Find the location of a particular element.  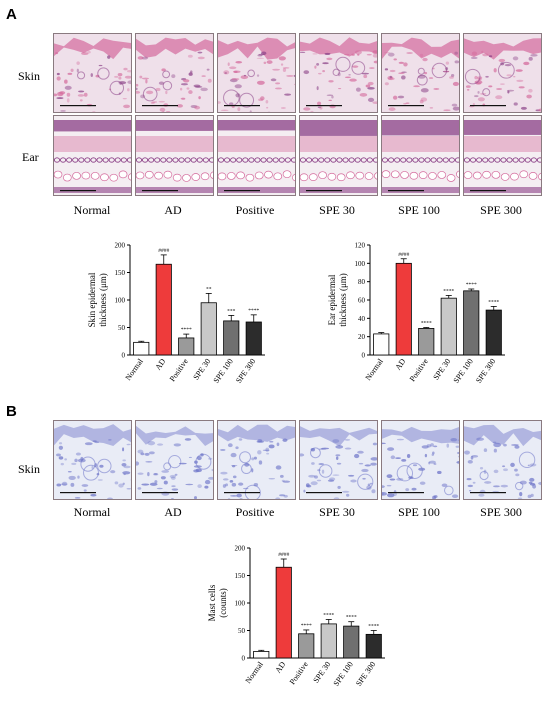

mast-chart-ytick-label: 100 is located at coordinates (240, 604).